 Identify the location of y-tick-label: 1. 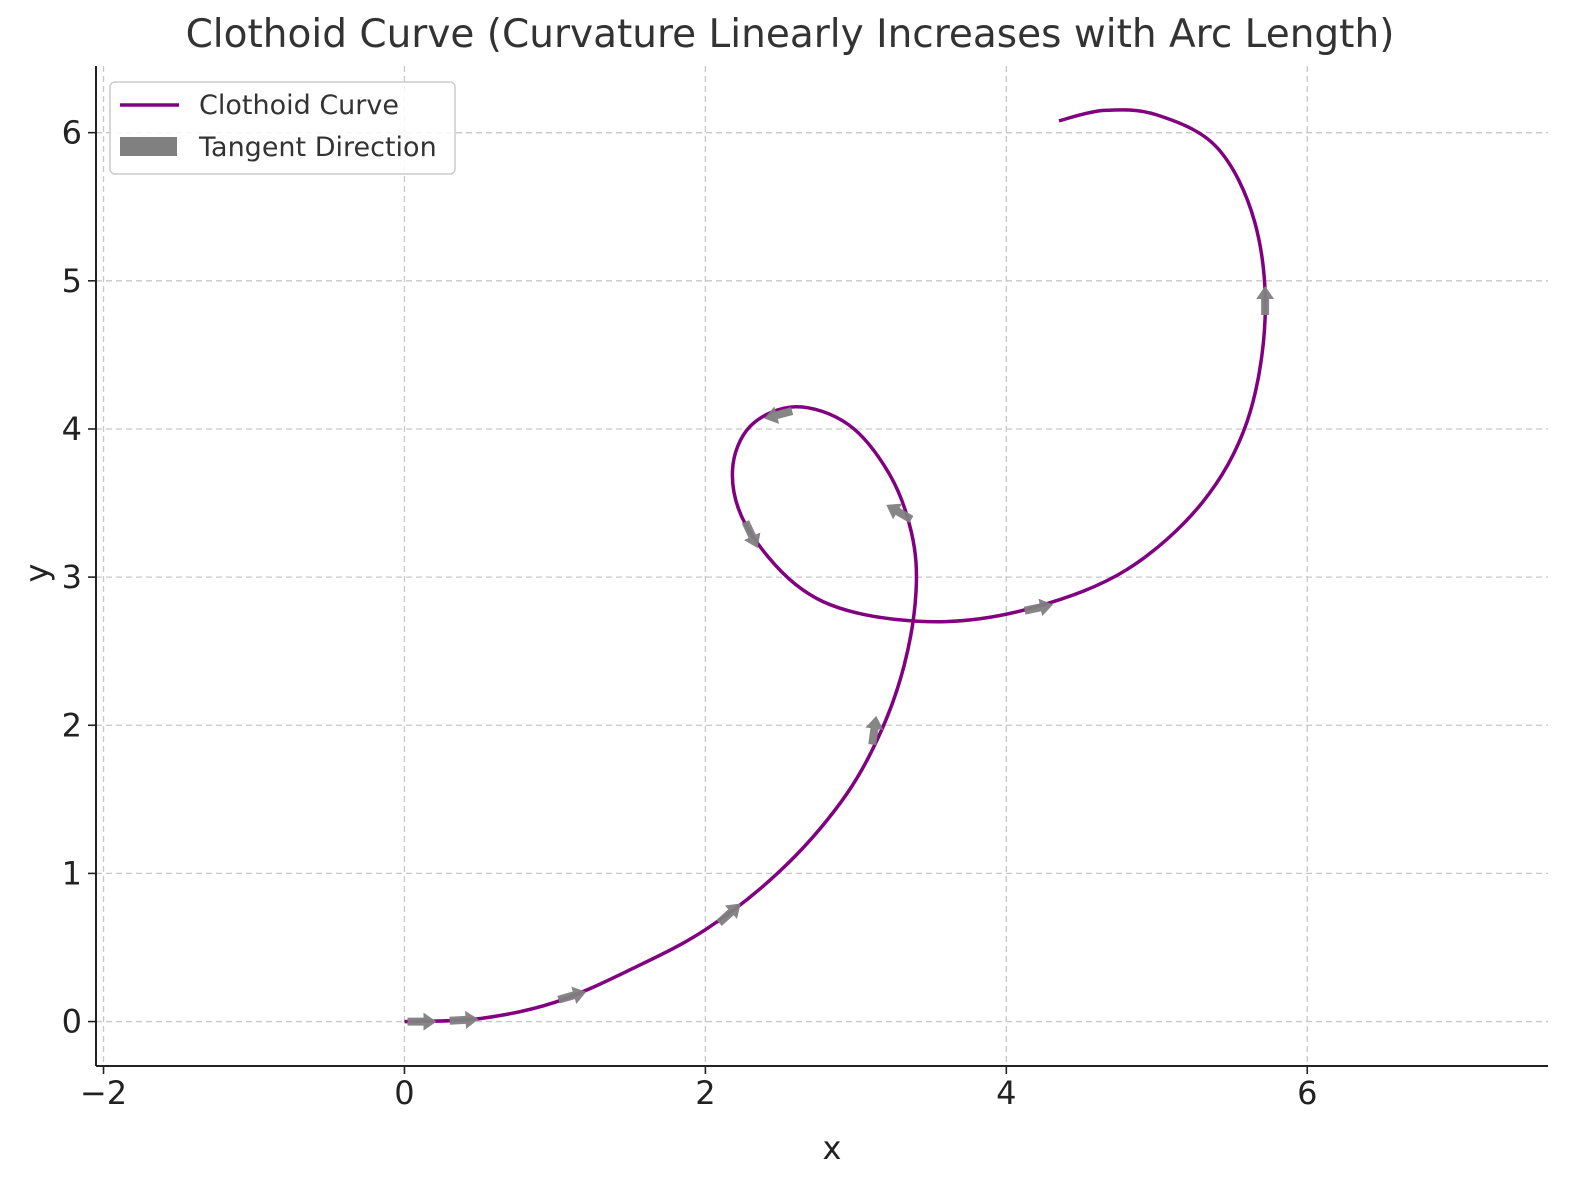
(72, 873).